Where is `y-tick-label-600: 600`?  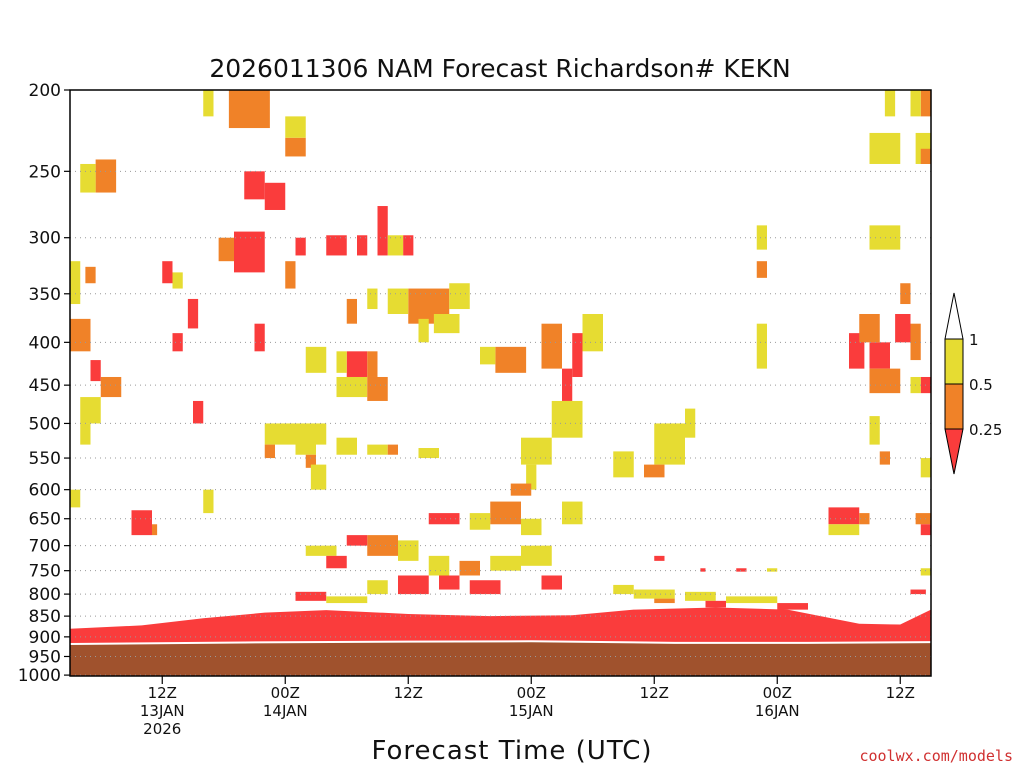 y-tick-label-600: 600 is located at coordinates (45, 491).